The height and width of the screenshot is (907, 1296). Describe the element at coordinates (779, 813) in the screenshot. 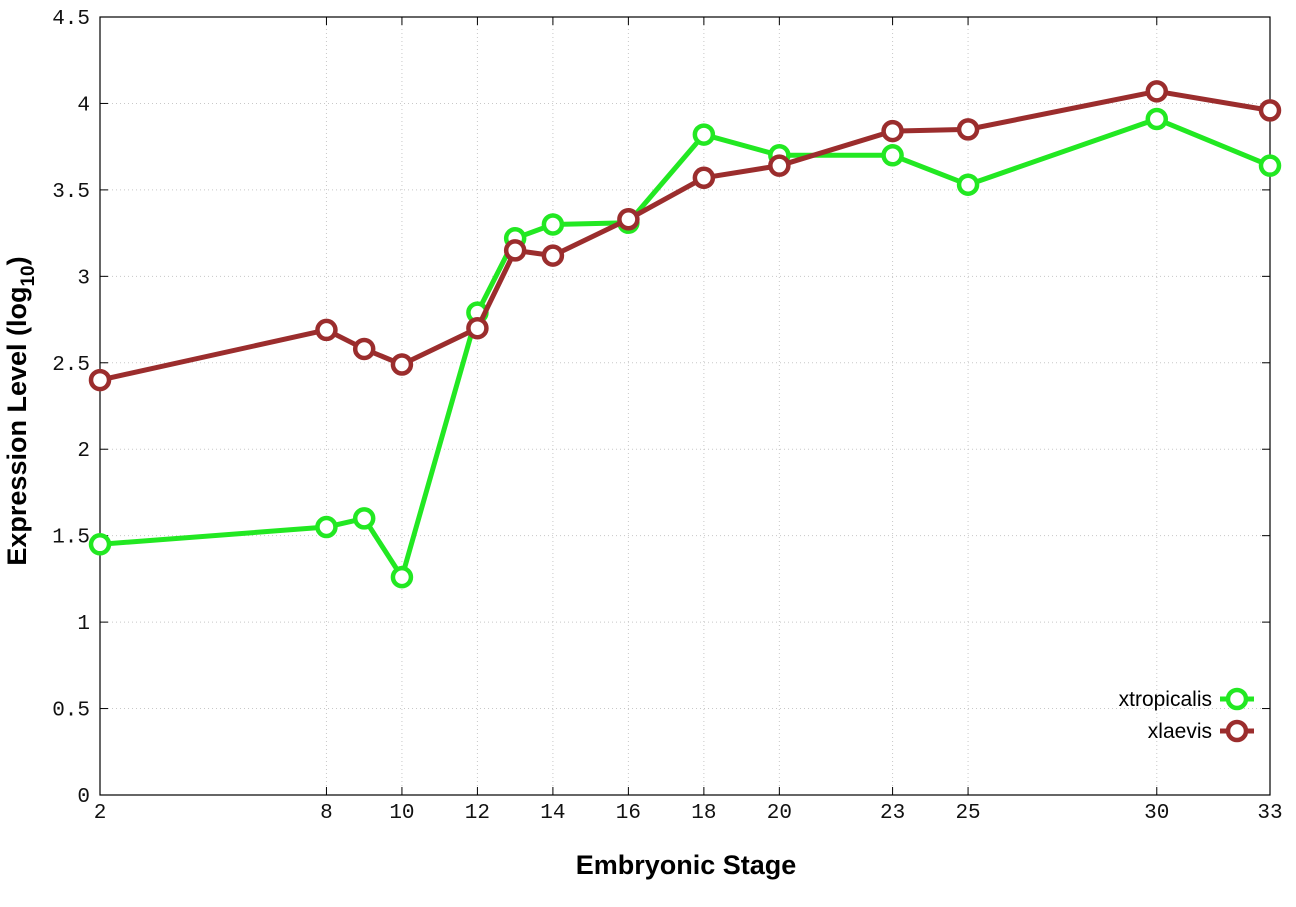

I see `x-tick-label: 20` at that location.